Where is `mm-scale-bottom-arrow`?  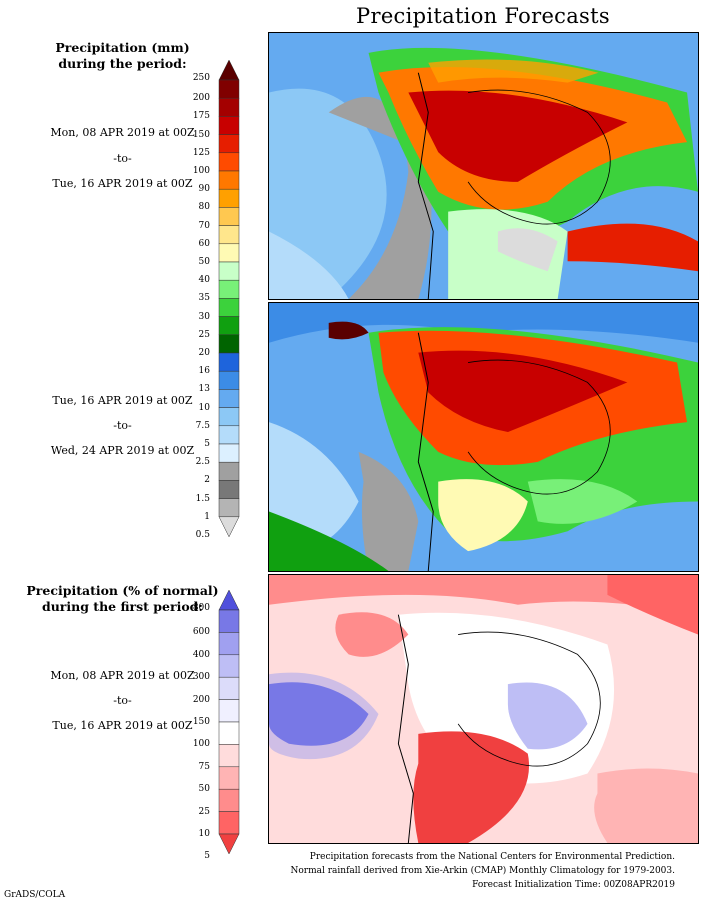
mm-scale-bottom-arrow is located at coordinates (229, 527).